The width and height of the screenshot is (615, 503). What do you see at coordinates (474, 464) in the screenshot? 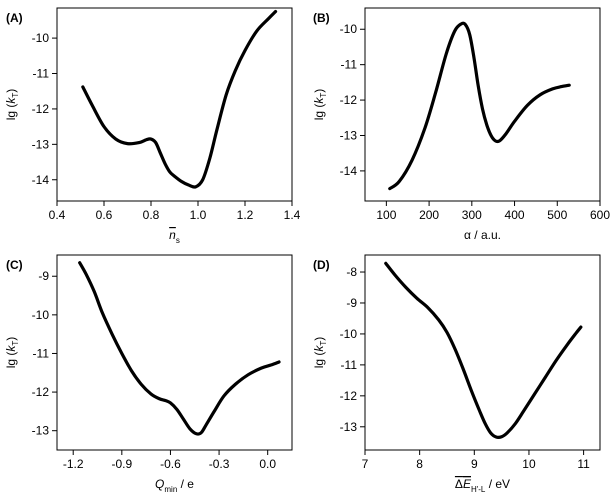
I see `x-tick-label: 9` at bounding box center [474, 464].